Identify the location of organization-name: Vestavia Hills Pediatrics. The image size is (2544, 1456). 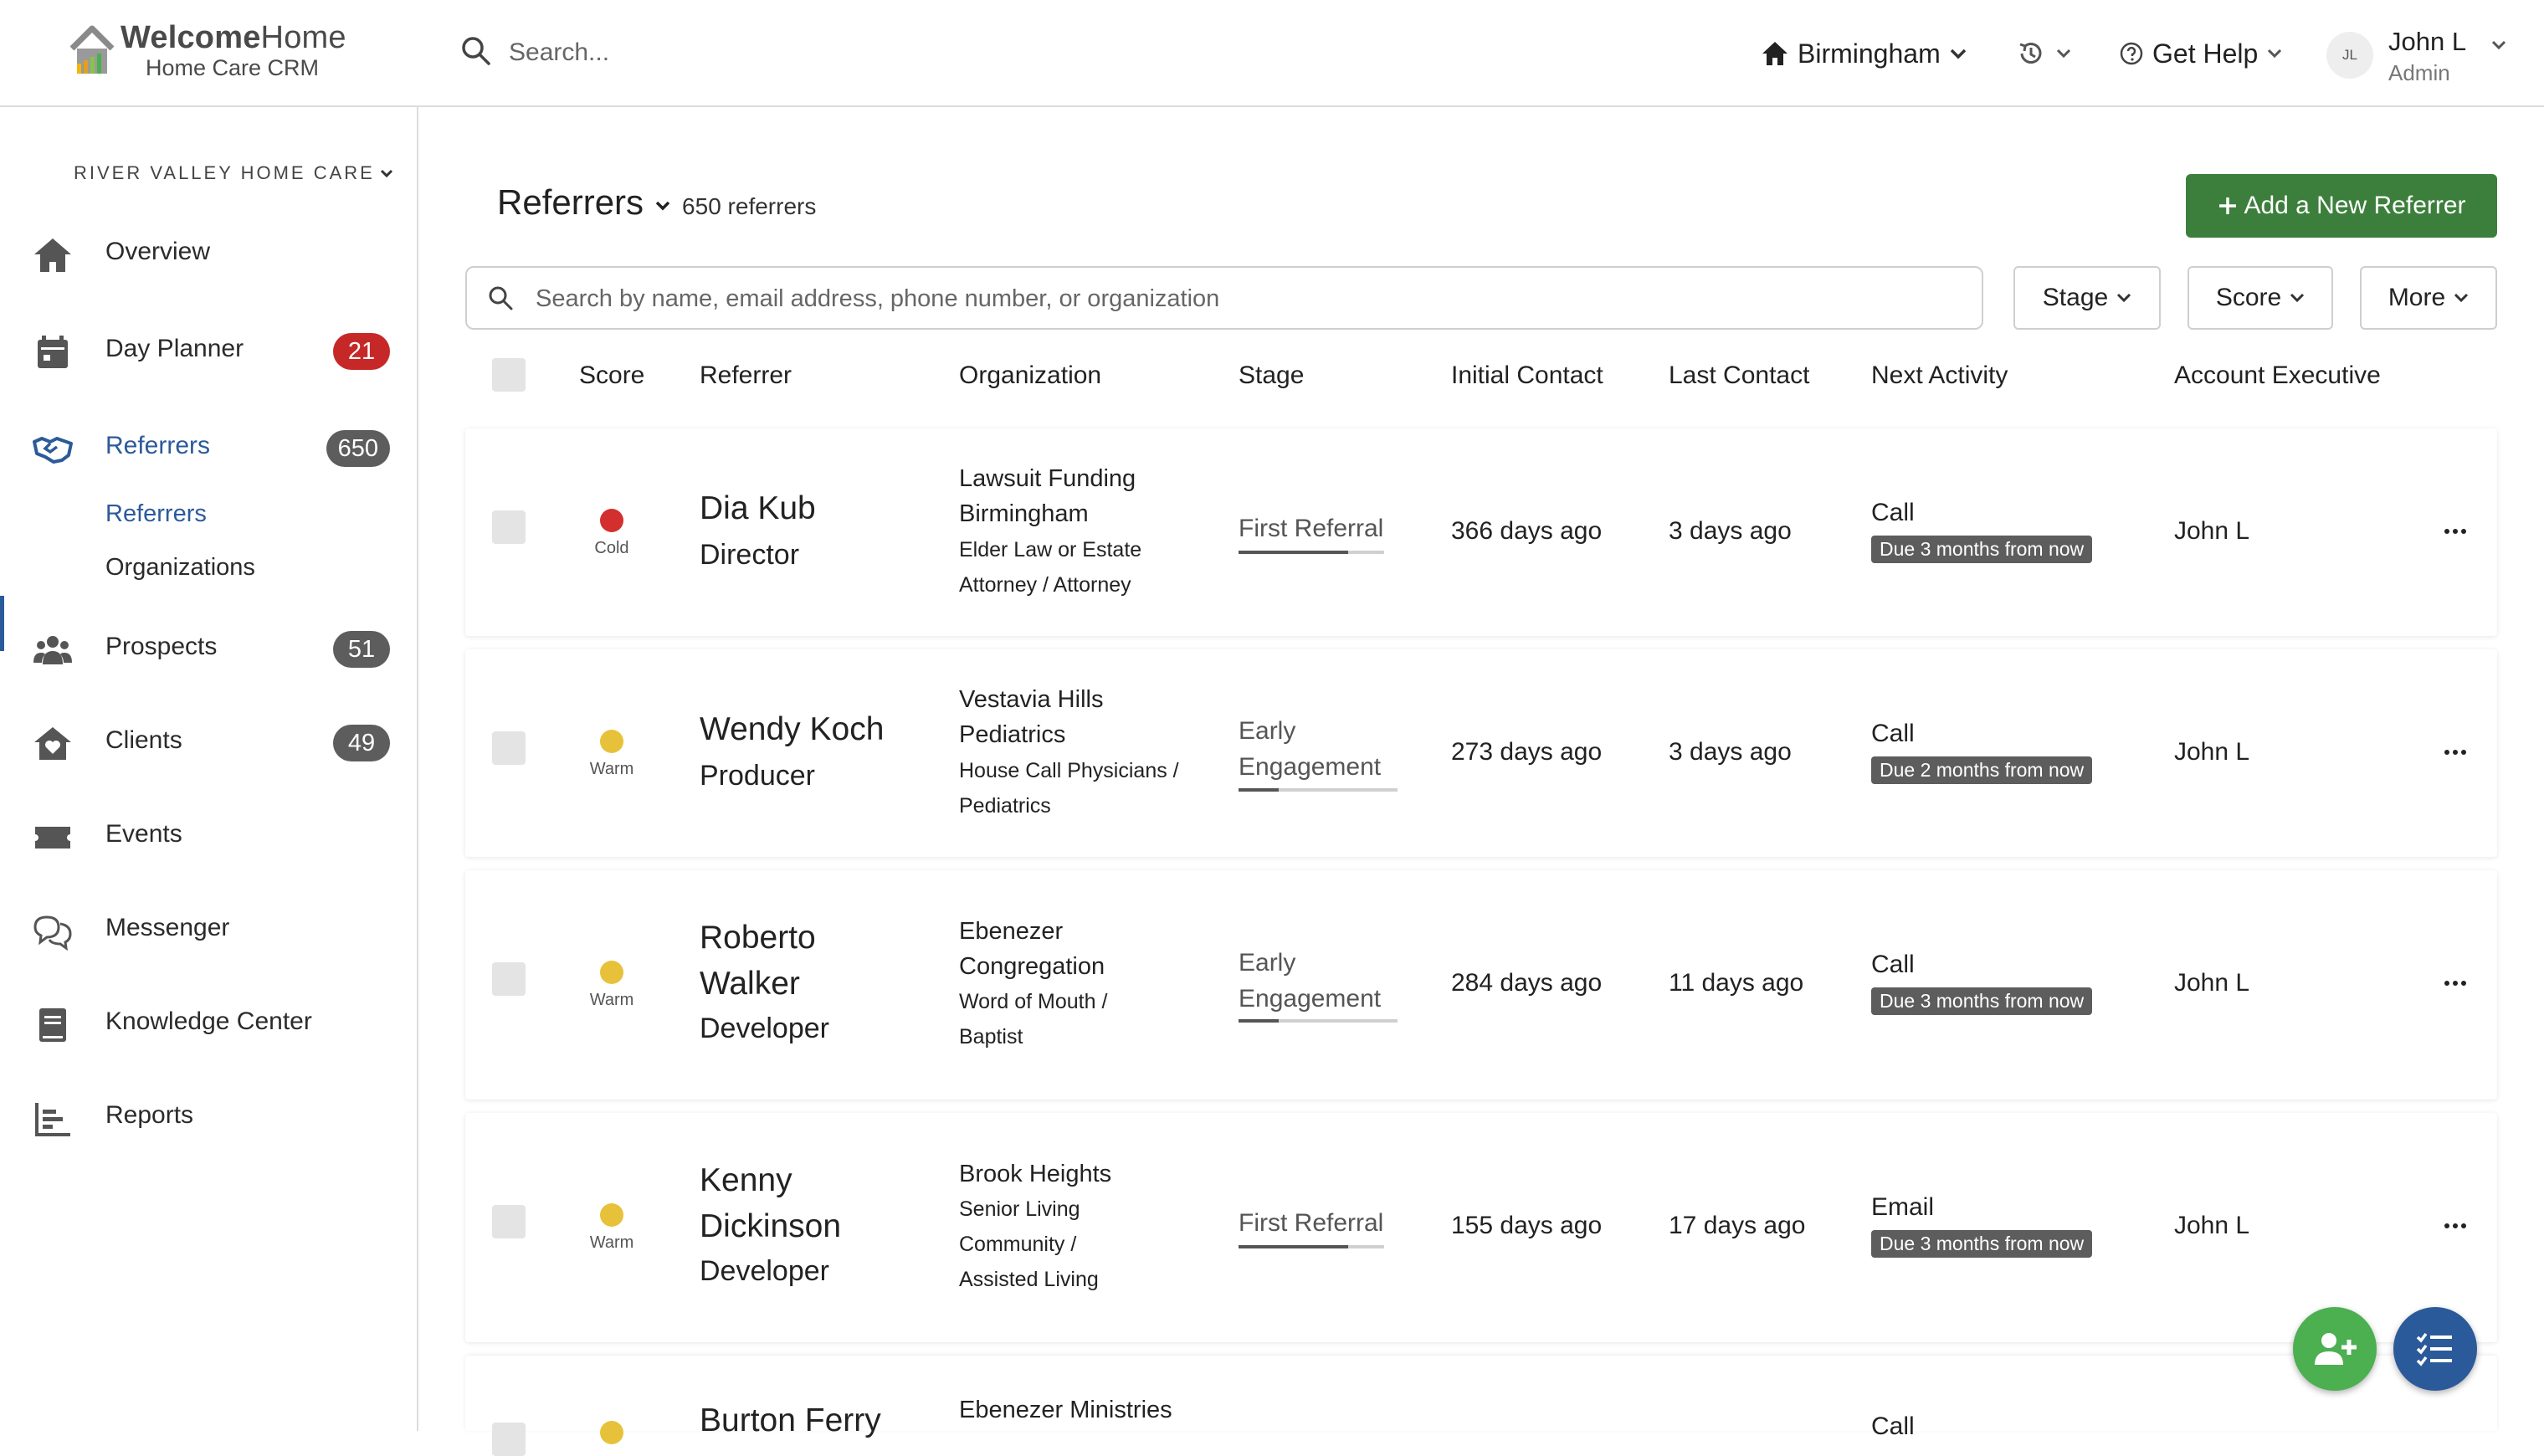
(1031, 717).